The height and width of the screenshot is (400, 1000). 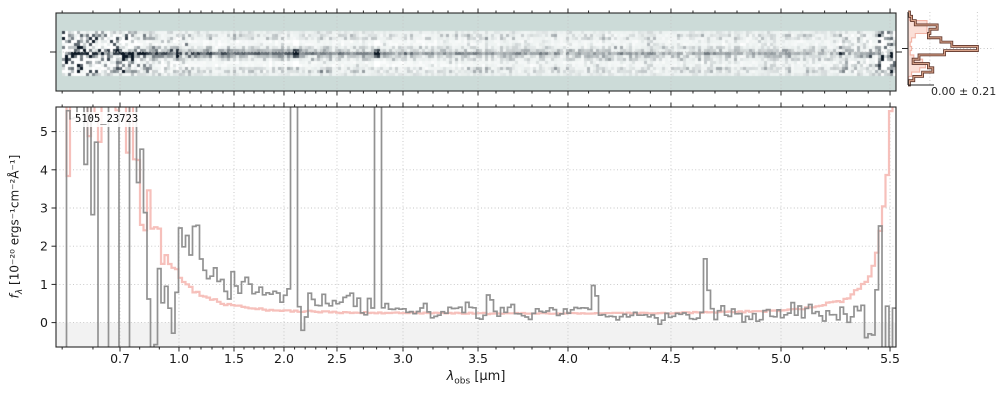 What do you see at coordinates (120, 358) in the screenshot?
I see `x-tick-label: 0.7` at bounding box center [120, 358].